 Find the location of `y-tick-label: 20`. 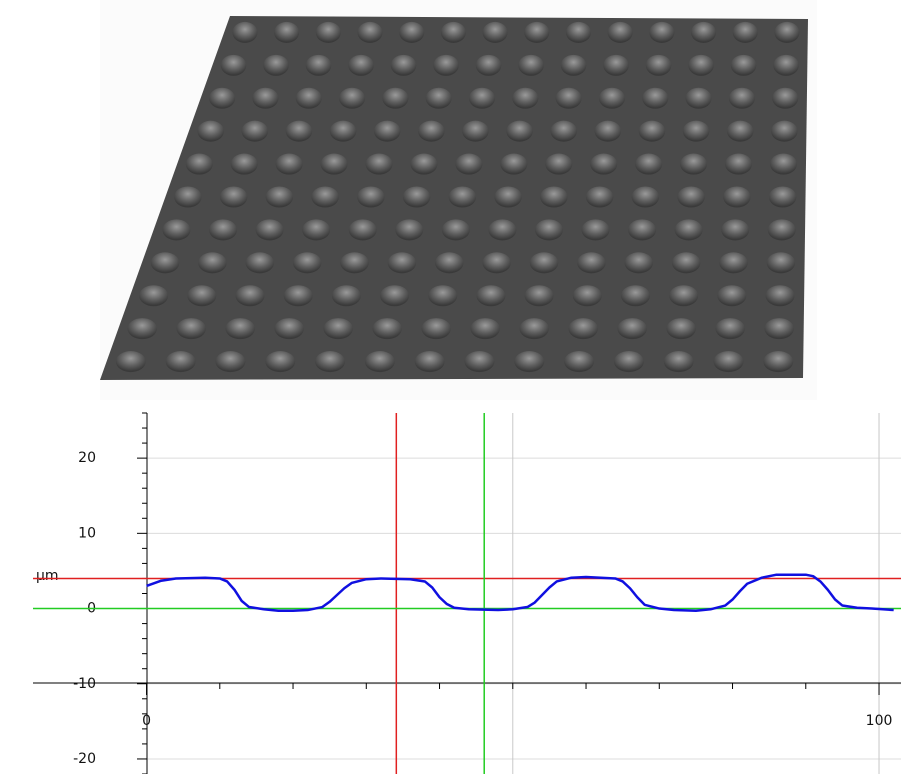

y-tick-label: 20 is located at coordinates (87, 458).